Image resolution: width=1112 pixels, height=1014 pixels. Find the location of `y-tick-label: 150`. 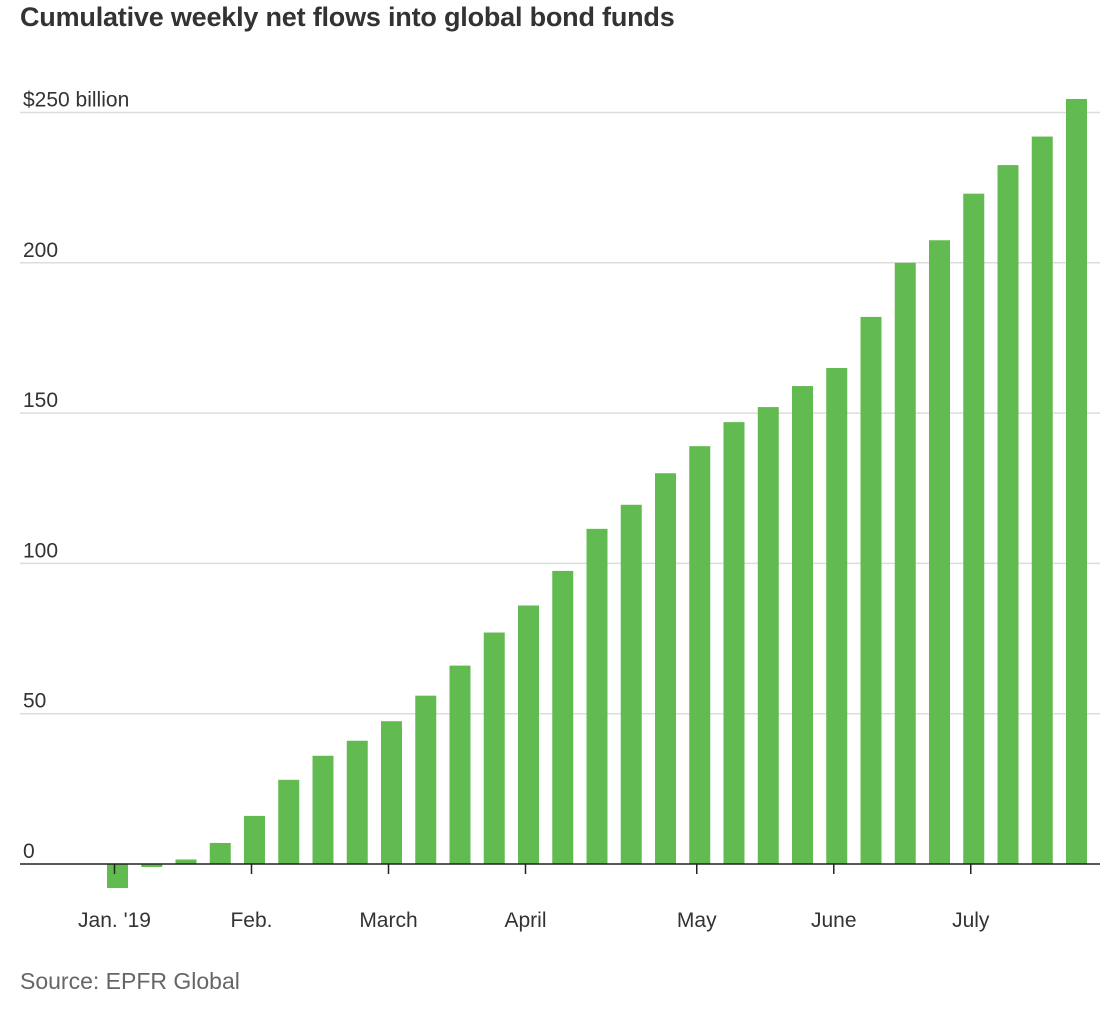

y-tick-label: 150 is located at coordinates (40, 400).